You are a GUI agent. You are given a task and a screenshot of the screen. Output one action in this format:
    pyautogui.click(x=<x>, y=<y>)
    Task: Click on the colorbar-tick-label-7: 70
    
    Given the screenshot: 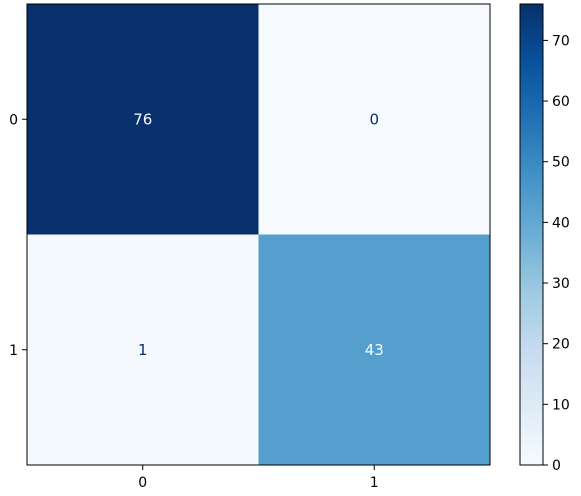 What is the action you would take?
    pyautogui.click(x=561, y=41)
    